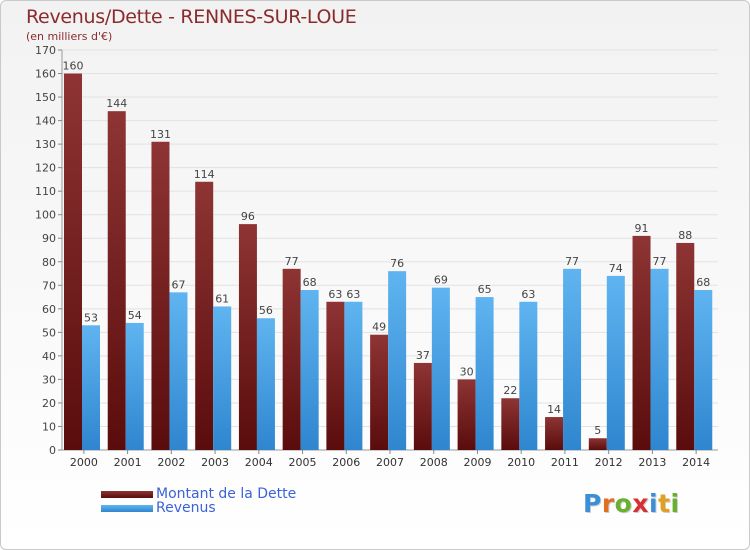  What do you see at coordinates (423, 355) in the screenshot?
I see `data-label-debt: 37` at bounding box center [423, 355].